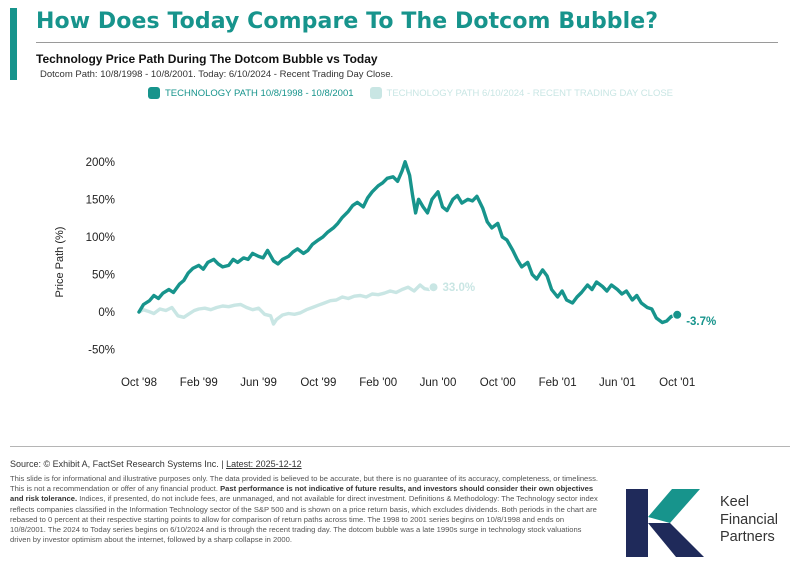 This screenshot has width=800, height=566. What do you see at coordinates (407, 42) in the screenshot?
I see `title-divider` at bounding box center [407, 42].